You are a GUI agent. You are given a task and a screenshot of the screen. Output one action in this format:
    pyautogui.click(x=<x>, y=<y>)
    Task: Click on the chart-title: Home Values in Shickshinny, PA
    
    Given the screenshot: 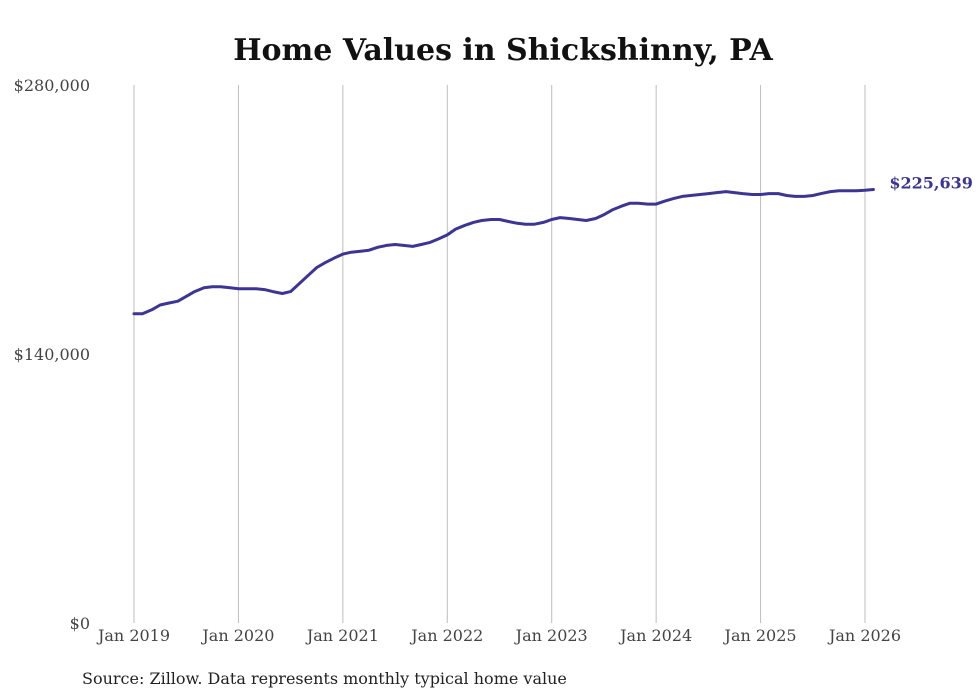 What is the action you would take?
    pyautogui.click(x=503, y=50)
    